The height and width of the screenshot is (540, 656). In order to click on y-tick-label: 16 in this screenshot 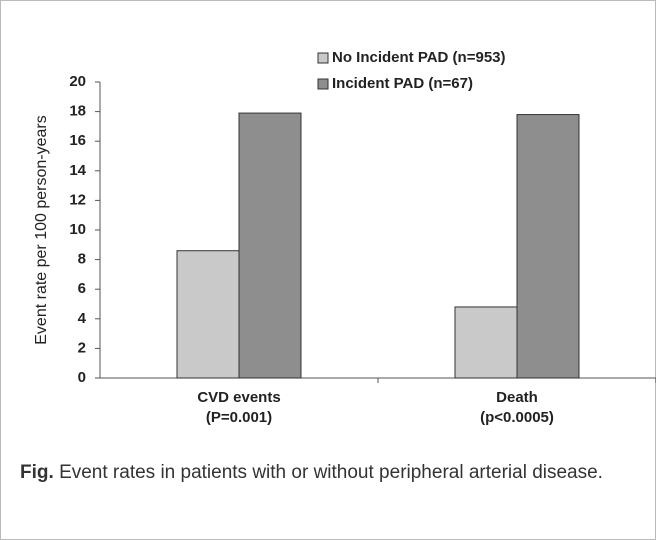, I will do `click(77, 140)`.